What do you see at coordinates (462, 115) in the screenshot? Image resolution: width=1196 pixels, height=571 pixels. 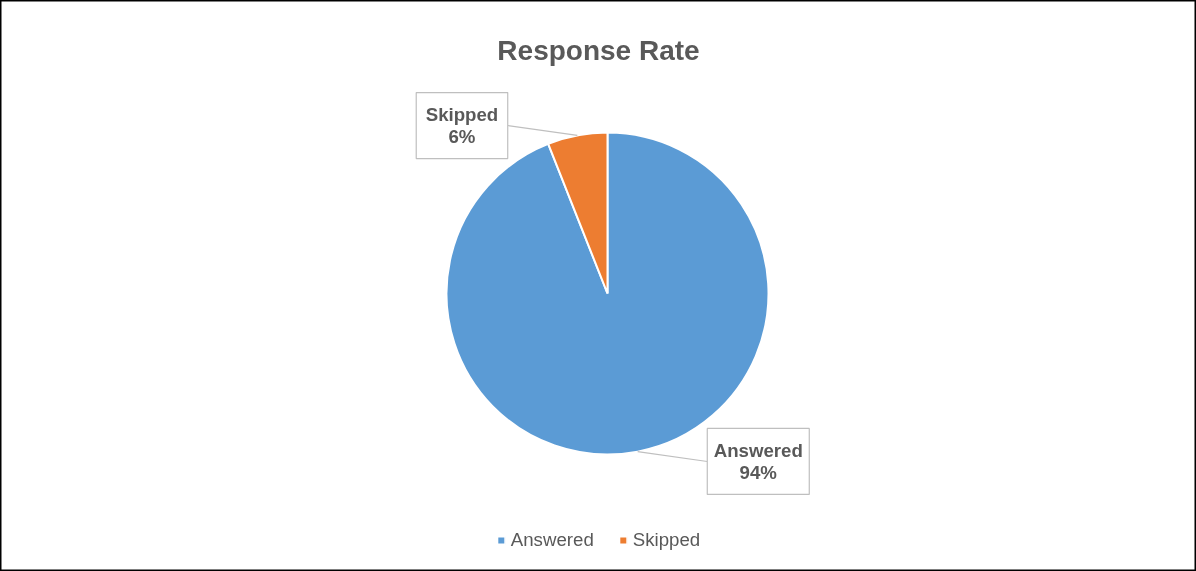 I see `slice-label: Skipped` at bounding box center [462, 115].